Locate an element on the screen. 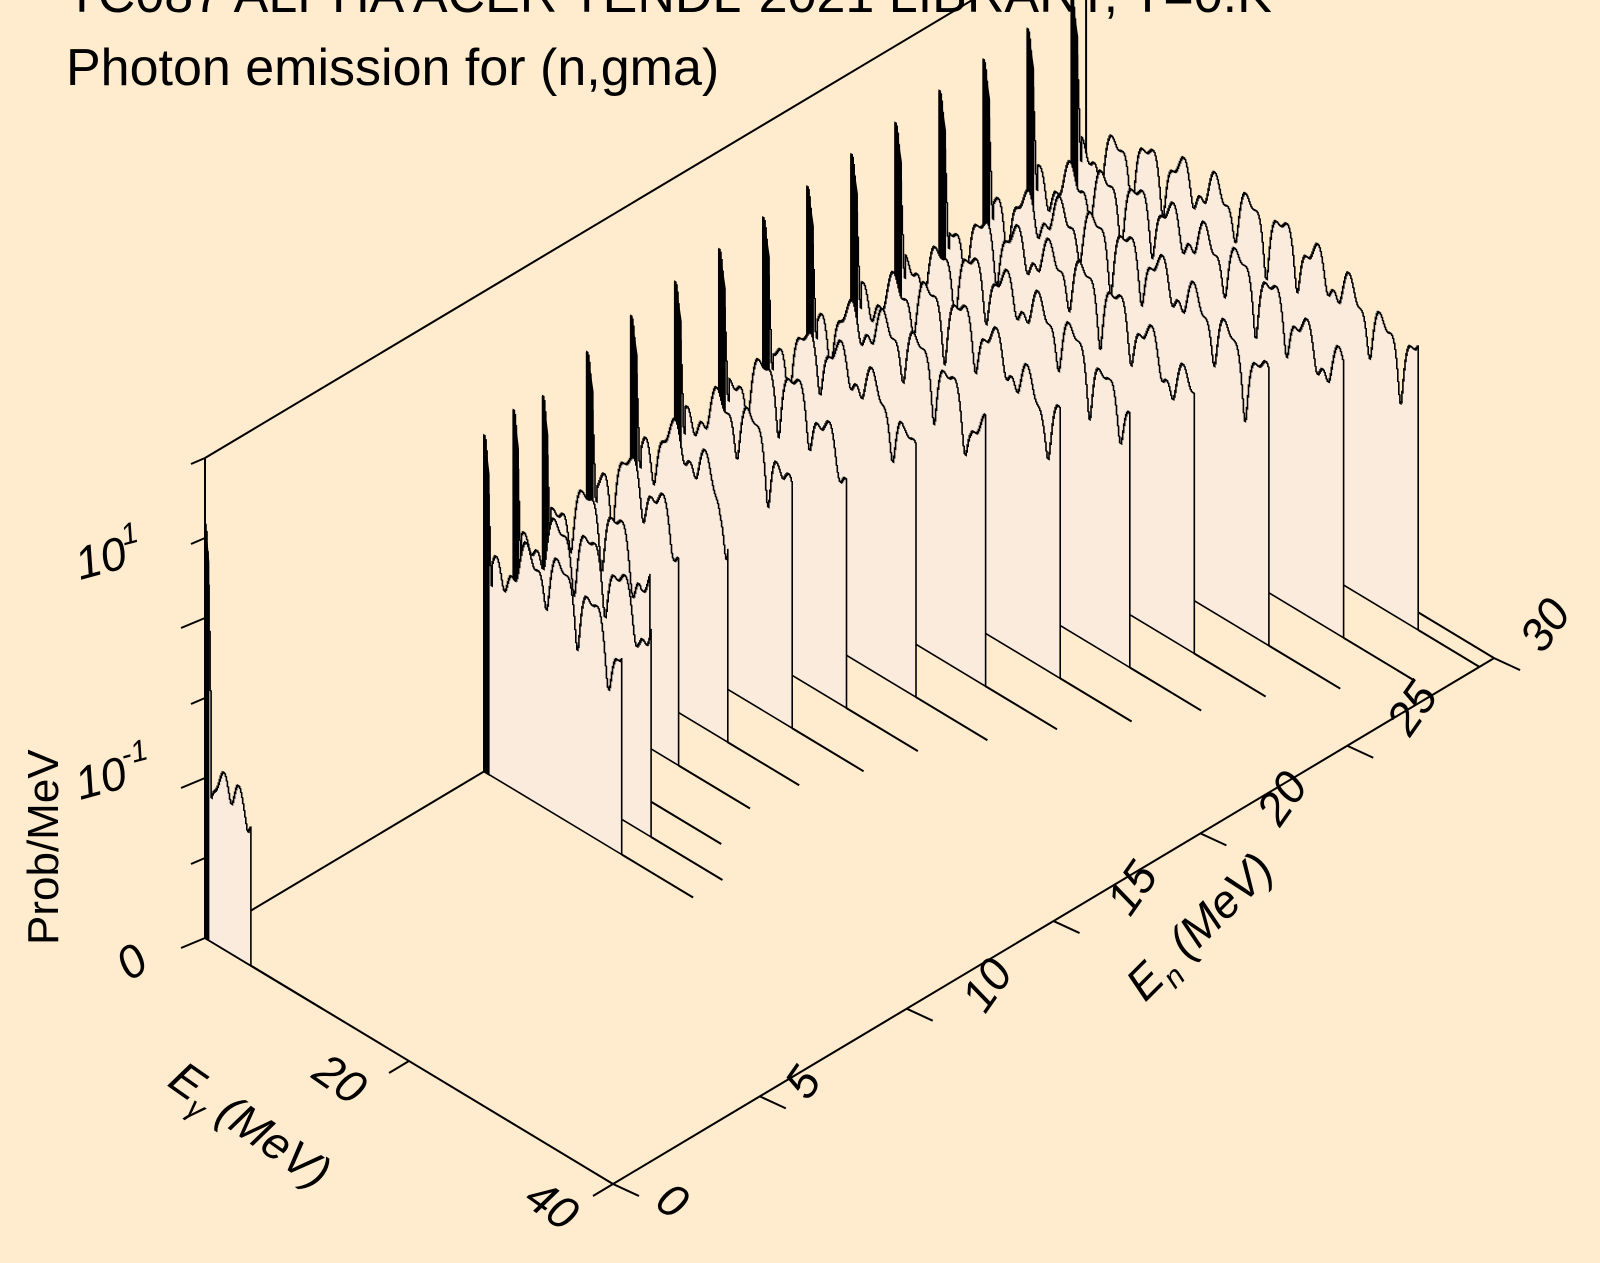 Image resolution: width=1600 pixels, height=1263 pixels. y-tick-label-10-minus-1: 10-1 is located at coordinates (113, 771).